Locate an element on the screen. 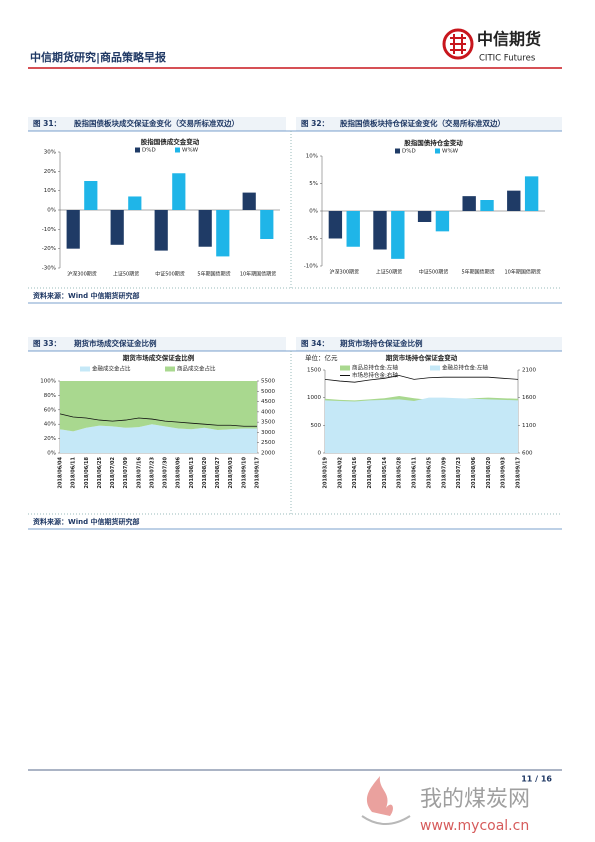 Image resolution: width=595 pixels, height=842 pixels. y-tick-label: 40% is located at coordinates (50, 425).